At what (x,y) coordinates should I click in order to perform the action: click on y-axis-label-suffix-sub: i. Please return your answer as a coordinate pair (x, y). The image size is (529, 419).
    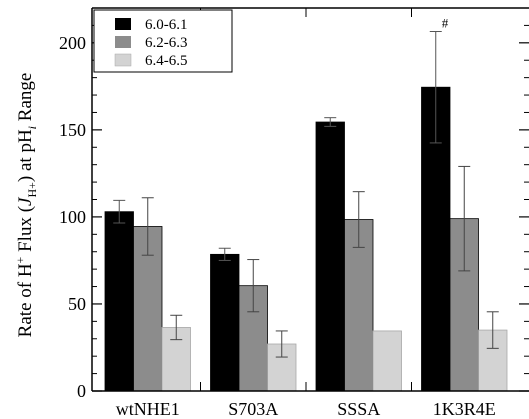
    Looking at the image, I should click on (32, 127).